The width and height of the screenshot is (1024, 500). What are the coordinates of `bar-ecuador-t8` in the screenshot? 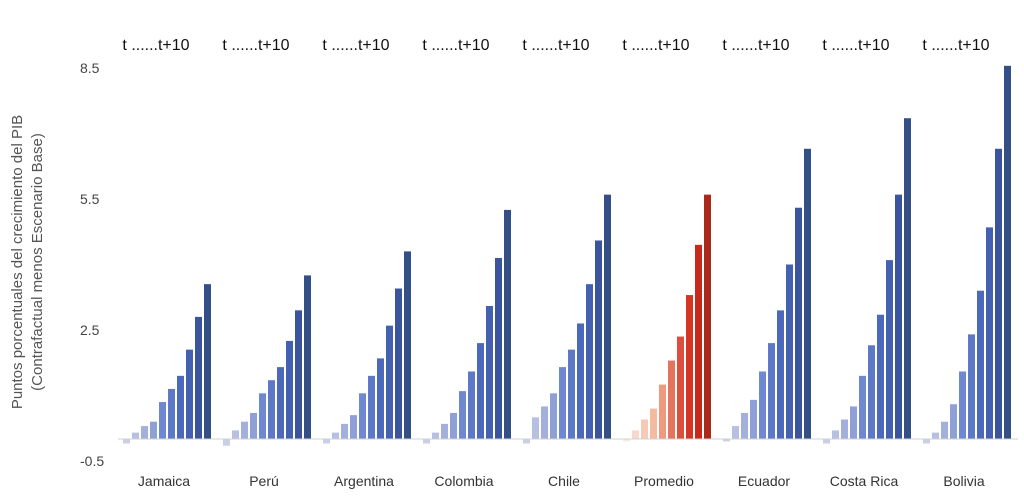 It's located at (798, 323).